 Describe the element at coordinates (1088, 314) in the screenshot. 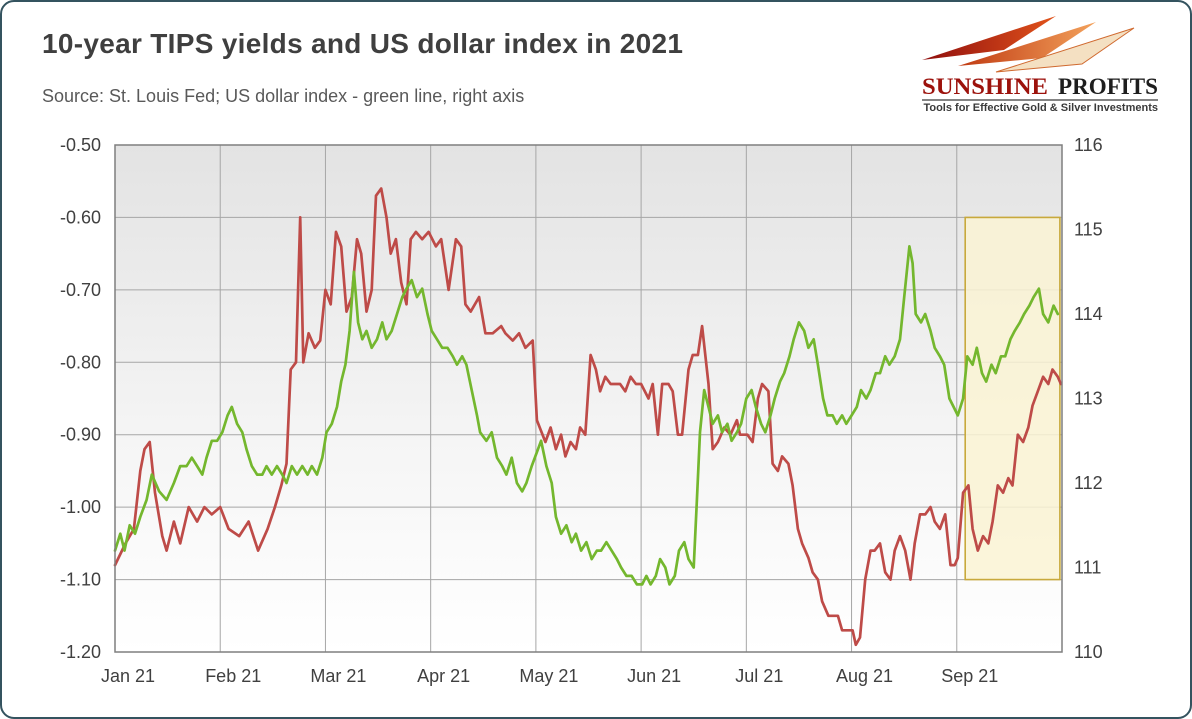

I see `right-axis-tick: 114` at that location.